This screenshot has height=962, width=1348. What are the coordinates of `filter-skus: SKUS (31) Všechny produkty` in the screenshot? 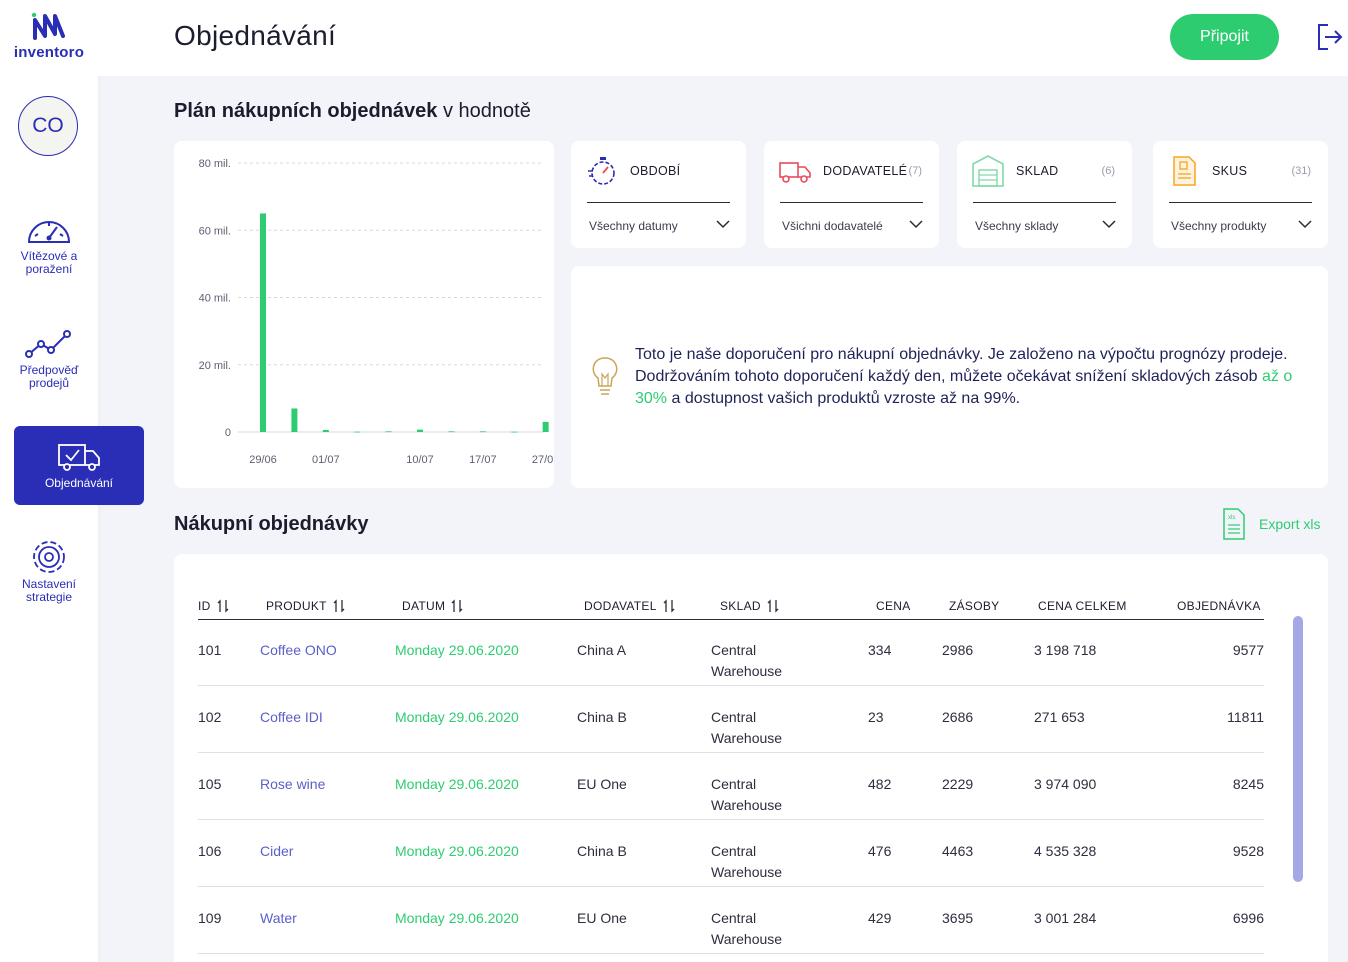 It's located at (1240, 194).